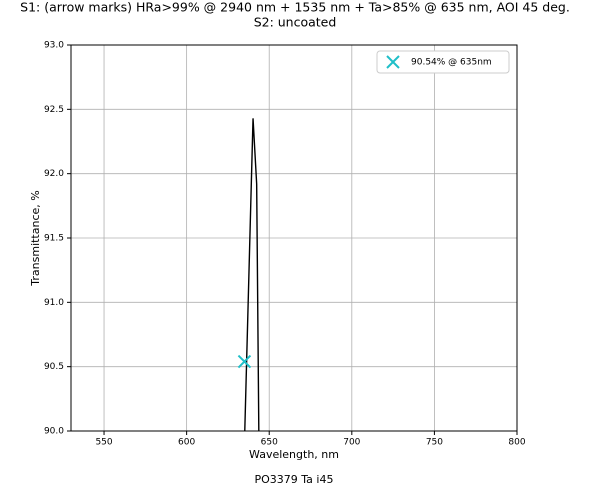 The height and width of the screenshot is (488, 590). I want to click on y-tick-label: 93.0, so click(54, 46).